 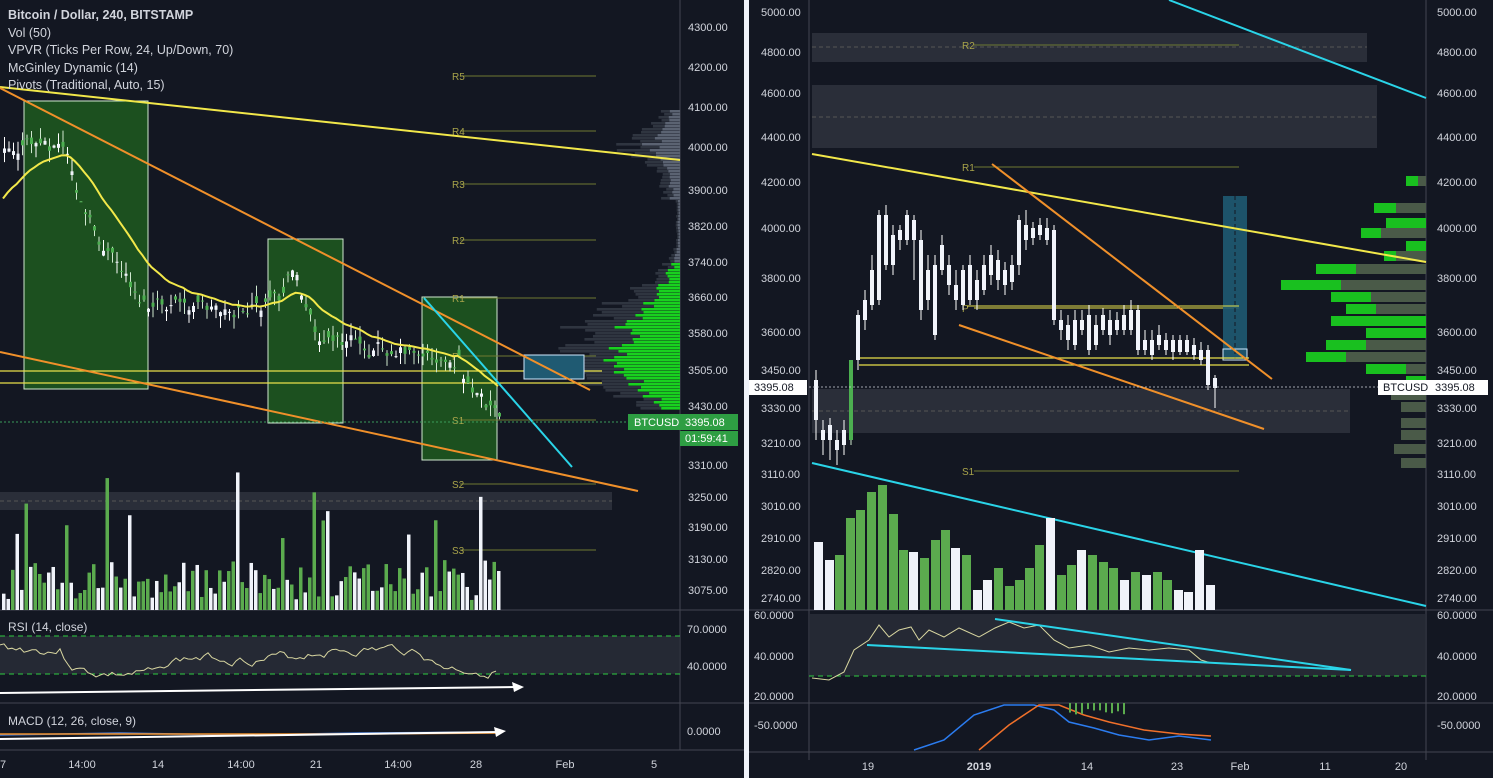 What do you see at coordinates (781, 13) in the screenshot?
I see `price-axis-label: 5000.00` at bounding box center [781, 13].